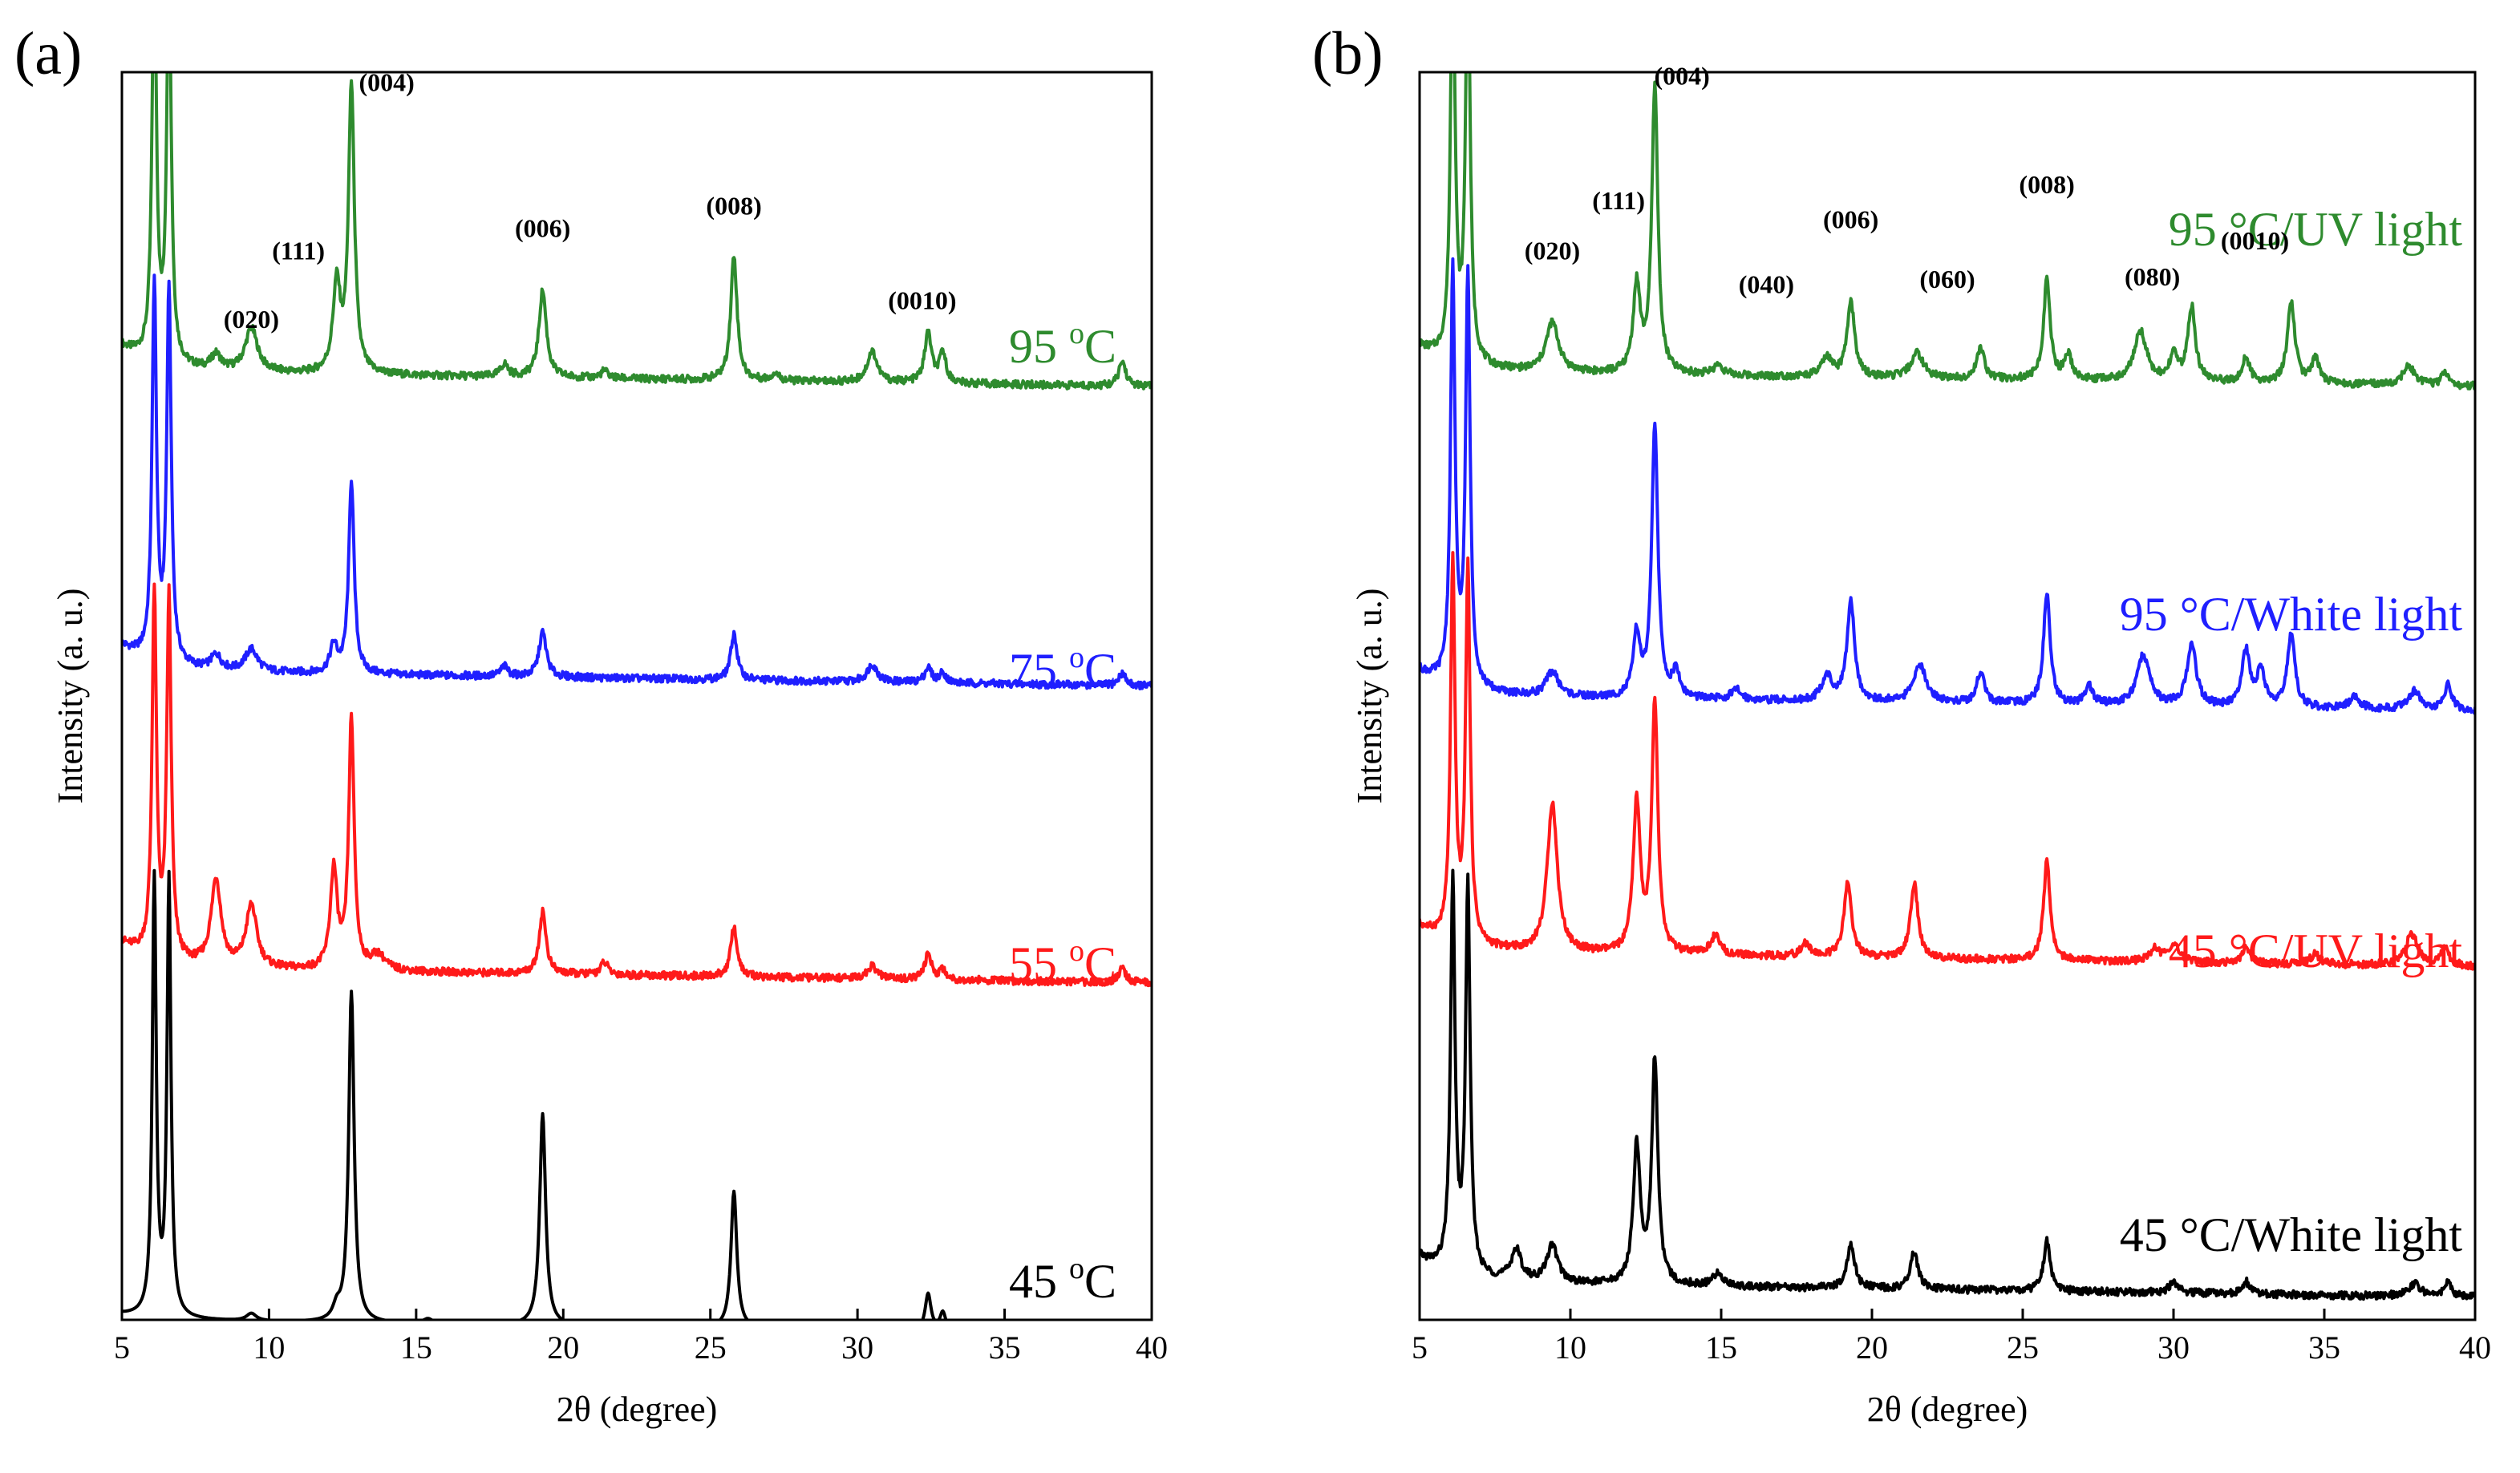 The image size is (2520, 1473). What do you see at coordinates (1348, 54) in the screenshot?
I see `panel-label-b: (b)` at bounding box center [1348, 54].